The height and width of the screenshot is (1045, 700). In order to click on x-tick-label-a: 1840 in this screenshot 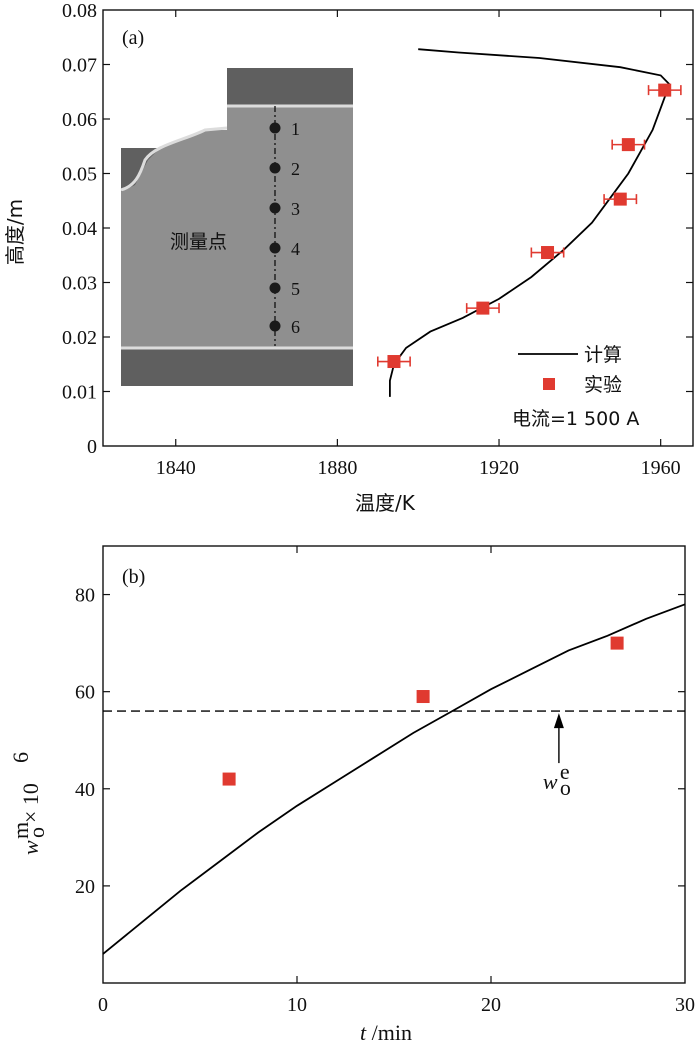, I will do `click(176, 468)`.